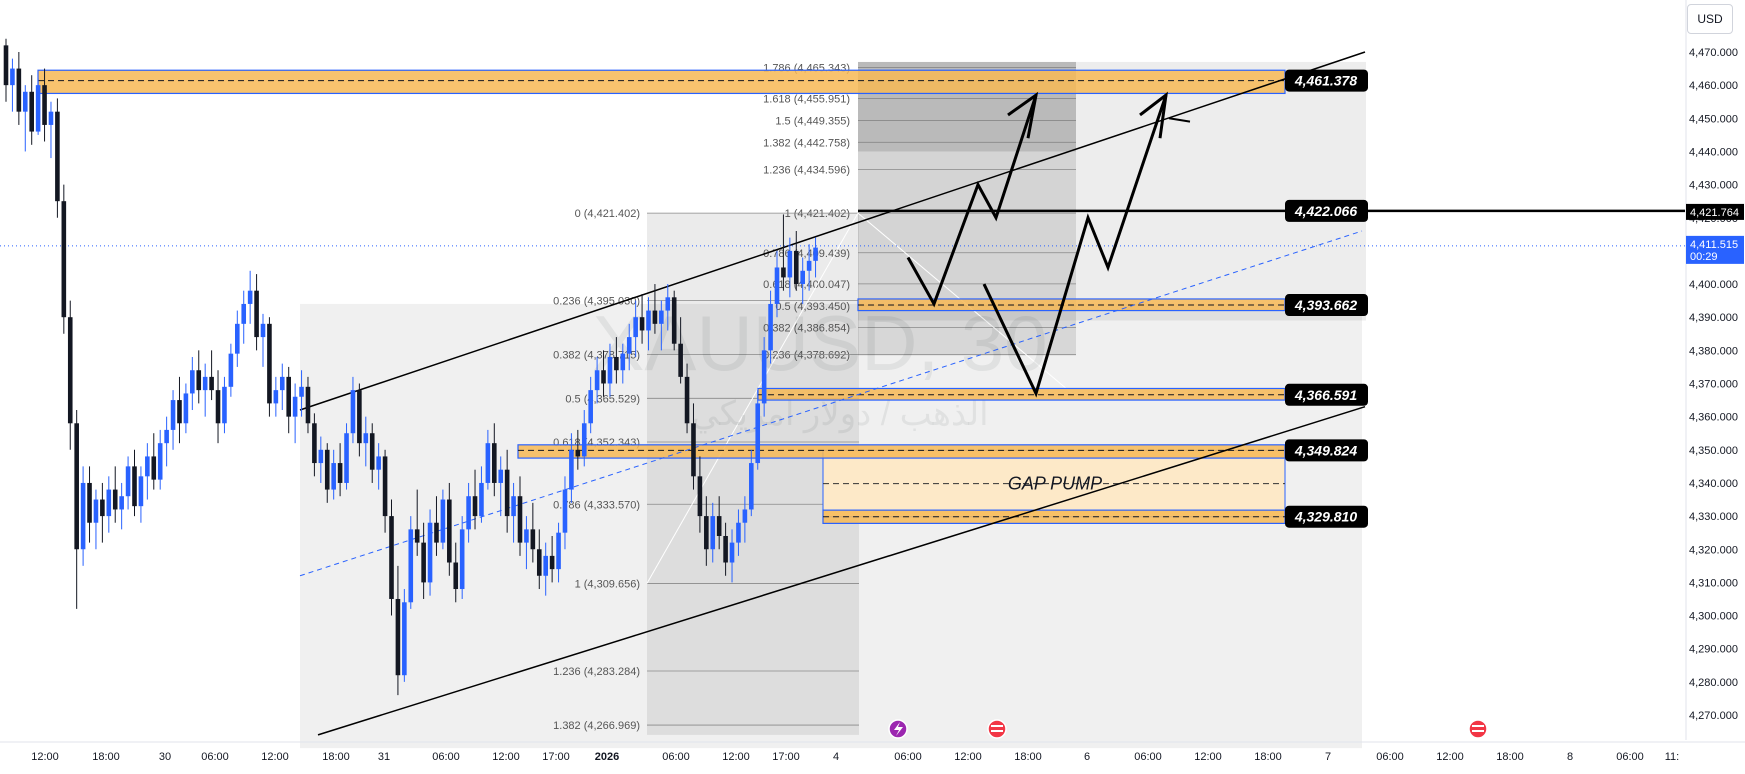  Describe the element at coordinates (1714, 213) in the screenshot. I see `line-price-label: 4,421.764` at that location.